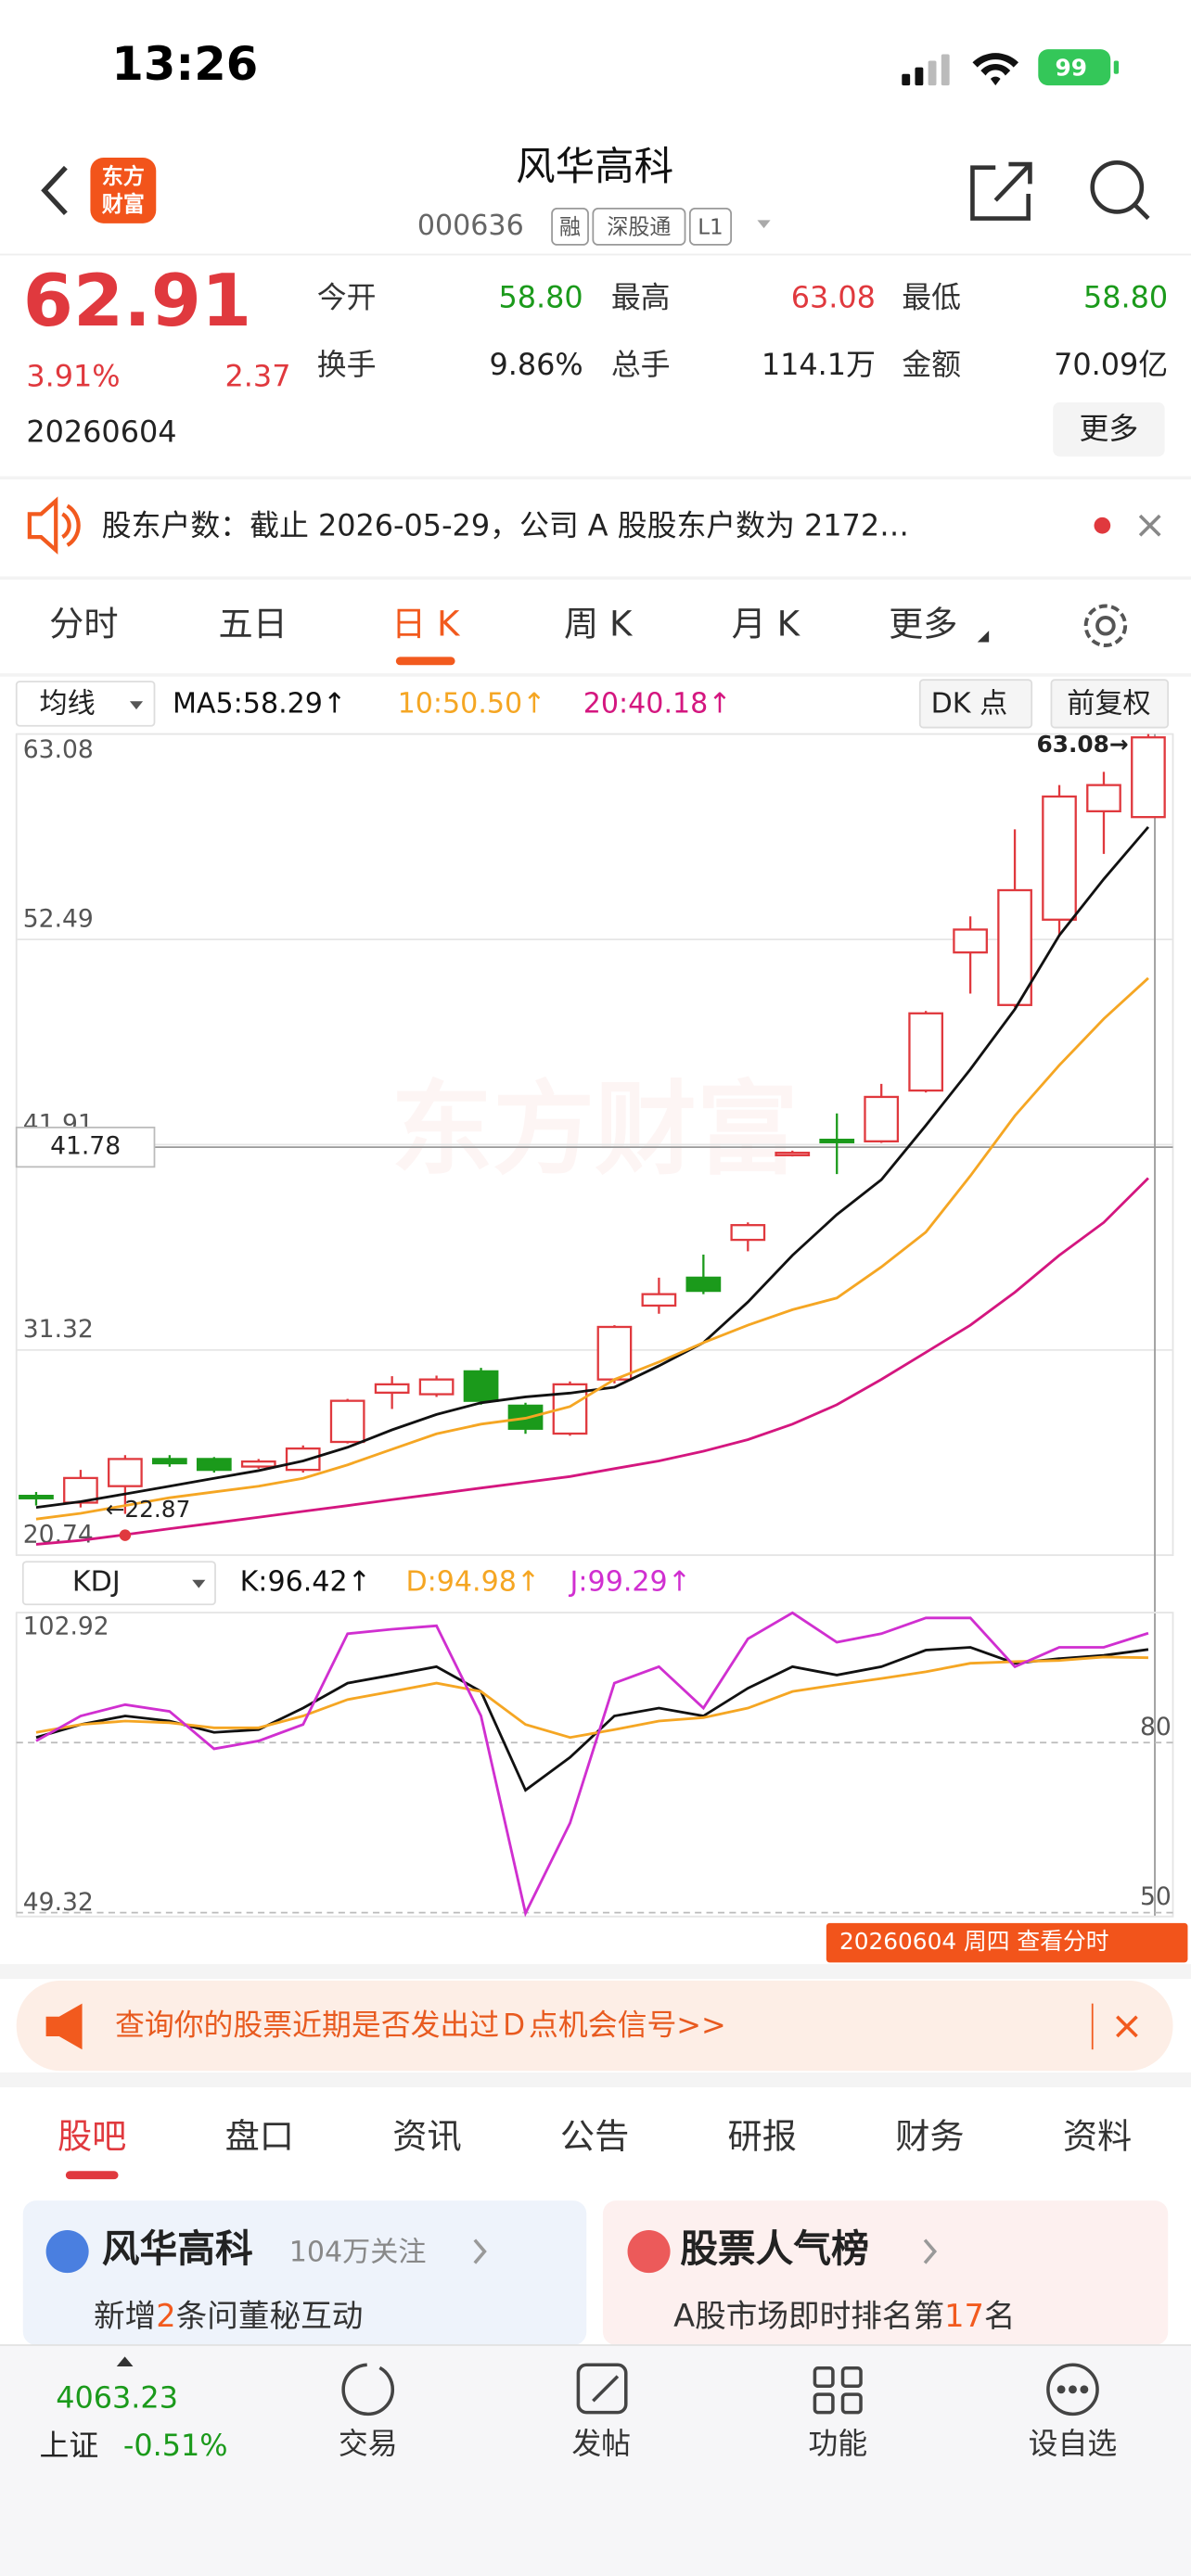 The height and width of the screenshot is (2576, 1191). Describe the element at coordinates (594, 2136) in the screenshot. I see `sub-tab: 公告` at that location.